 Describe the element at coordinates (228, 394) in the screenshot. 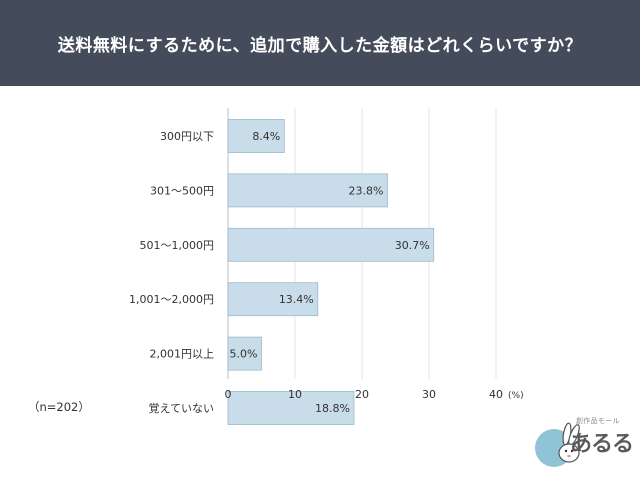

I see `x-tick-label: 0` at that location.